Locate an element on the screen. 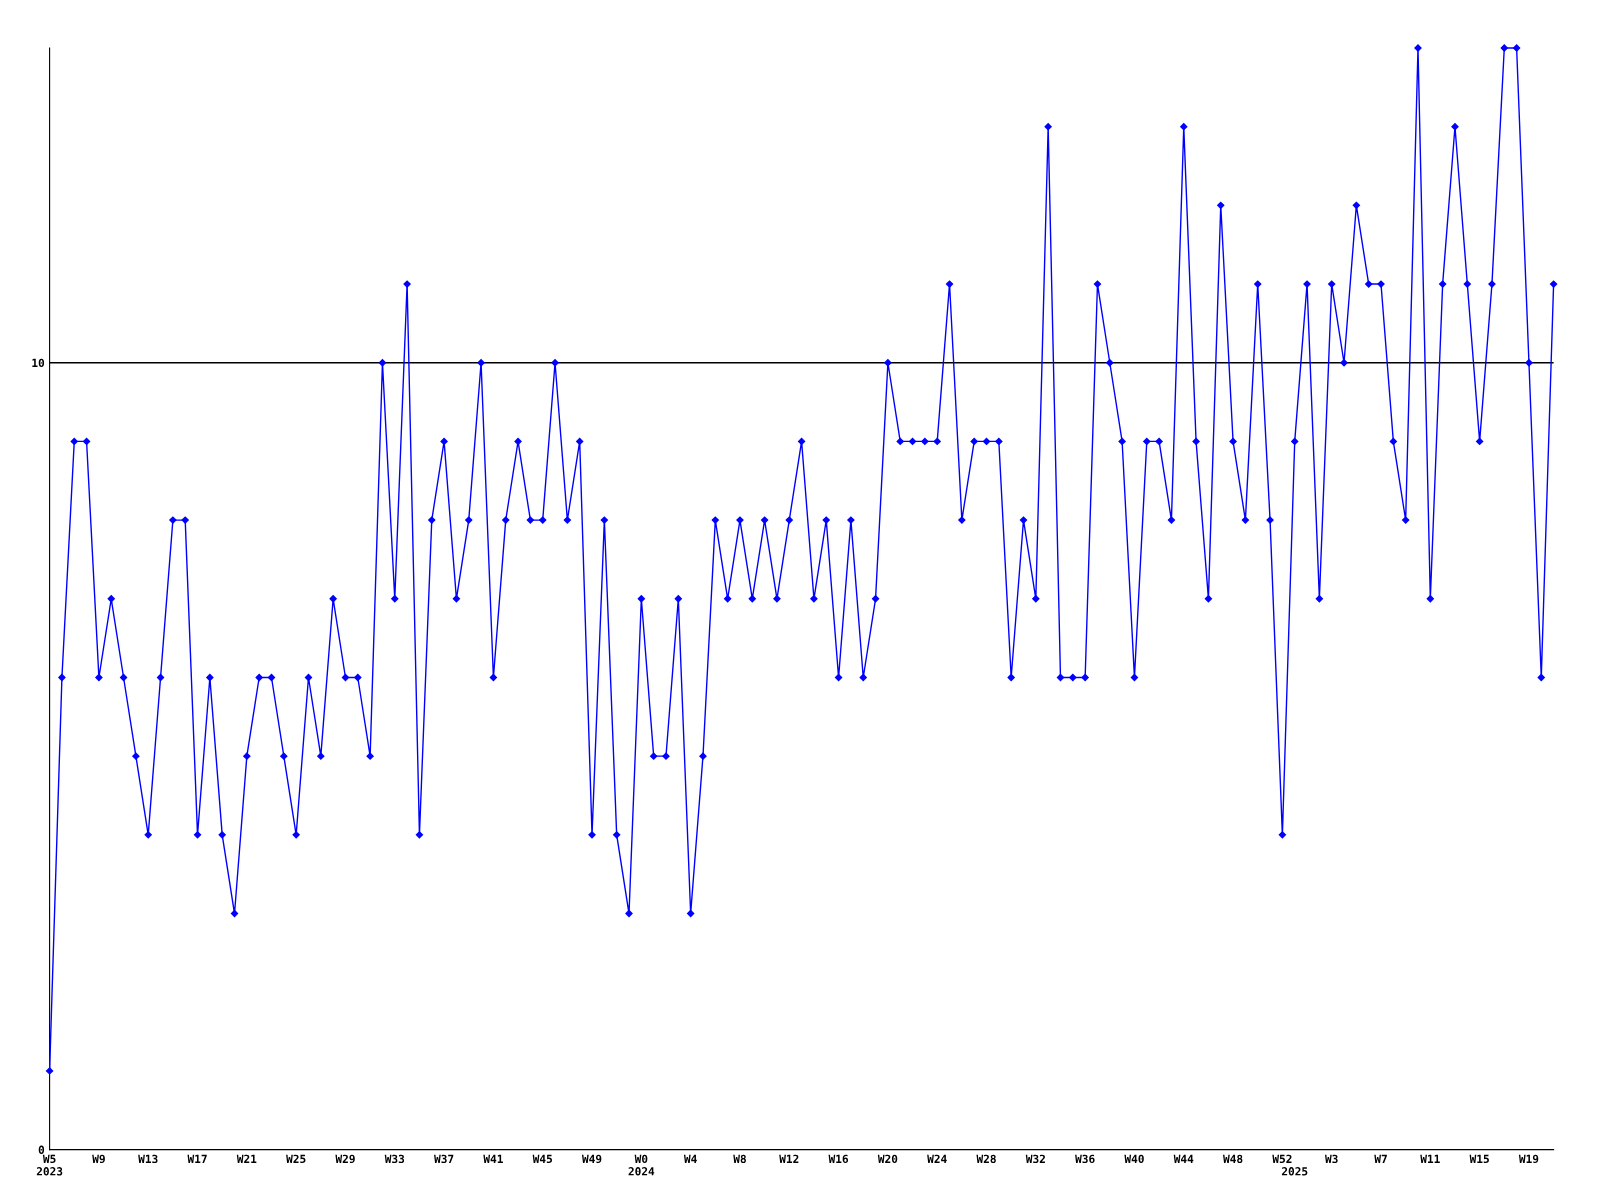 This screenshot has height=1200, width=1600. x-tick-label: W9 is located at coordinates (98, 1159).